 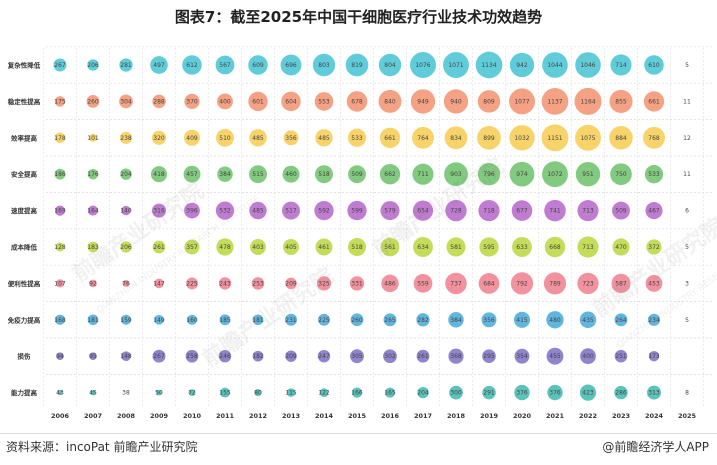 I want to click on data-label: 633, so click(x=522, y=247).